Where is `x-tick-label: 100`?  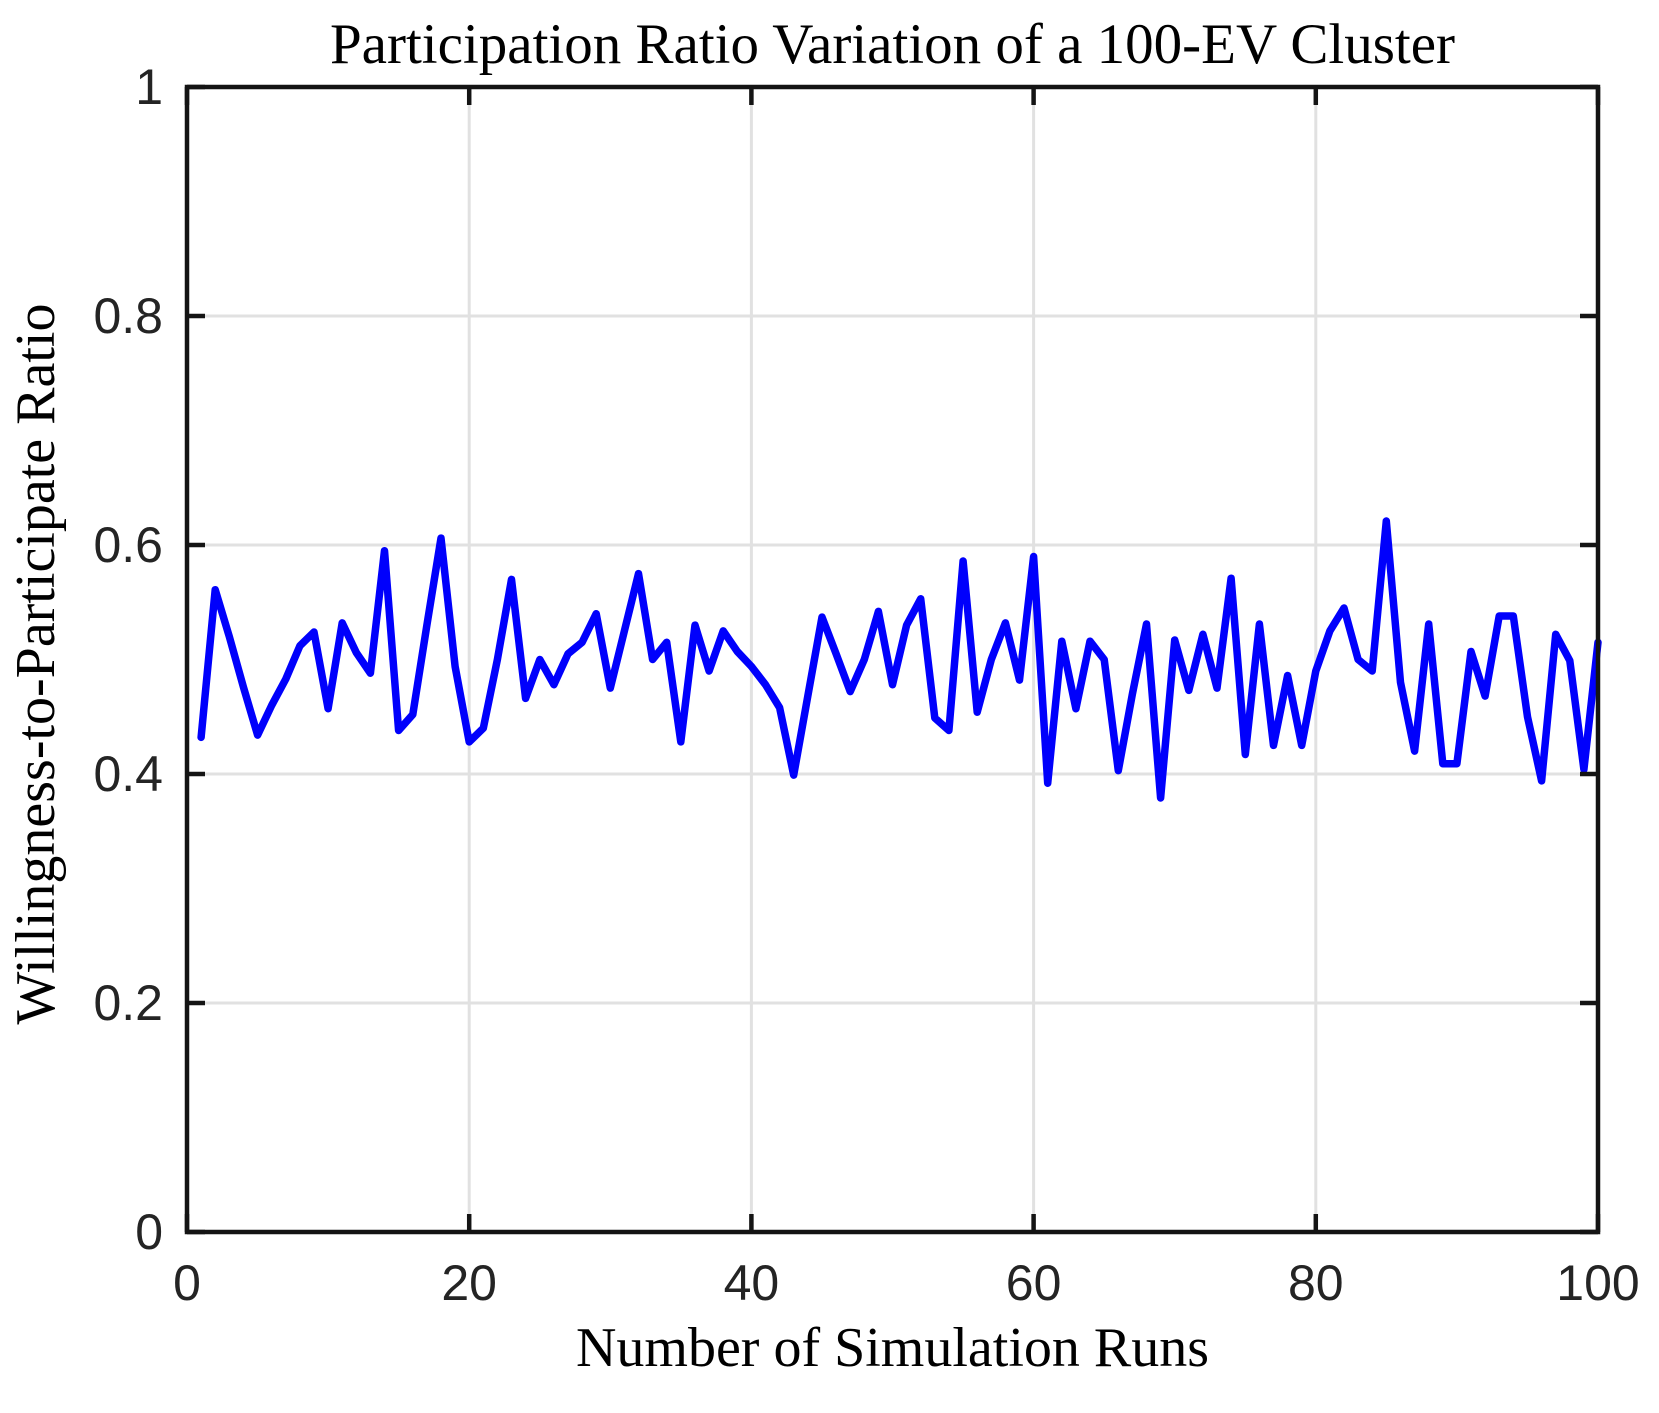
x-tick-label: 100 is located at coordinates (1597, 1283).